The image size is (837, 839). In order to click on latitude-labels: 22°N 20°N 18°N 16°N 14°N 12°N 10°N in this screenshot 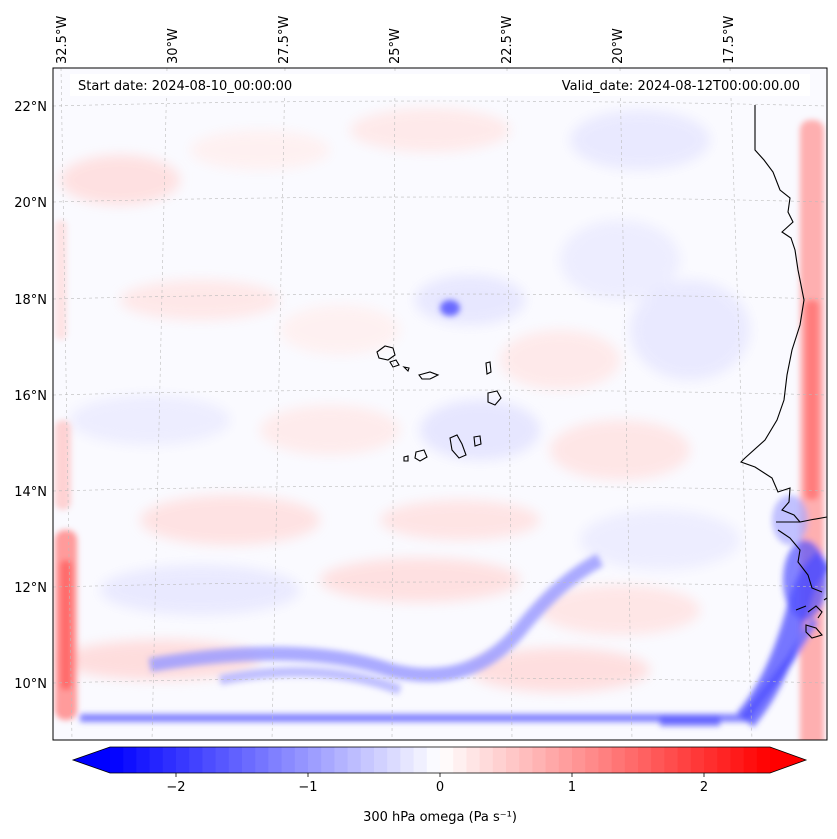, I will do `click(30, 396)`.